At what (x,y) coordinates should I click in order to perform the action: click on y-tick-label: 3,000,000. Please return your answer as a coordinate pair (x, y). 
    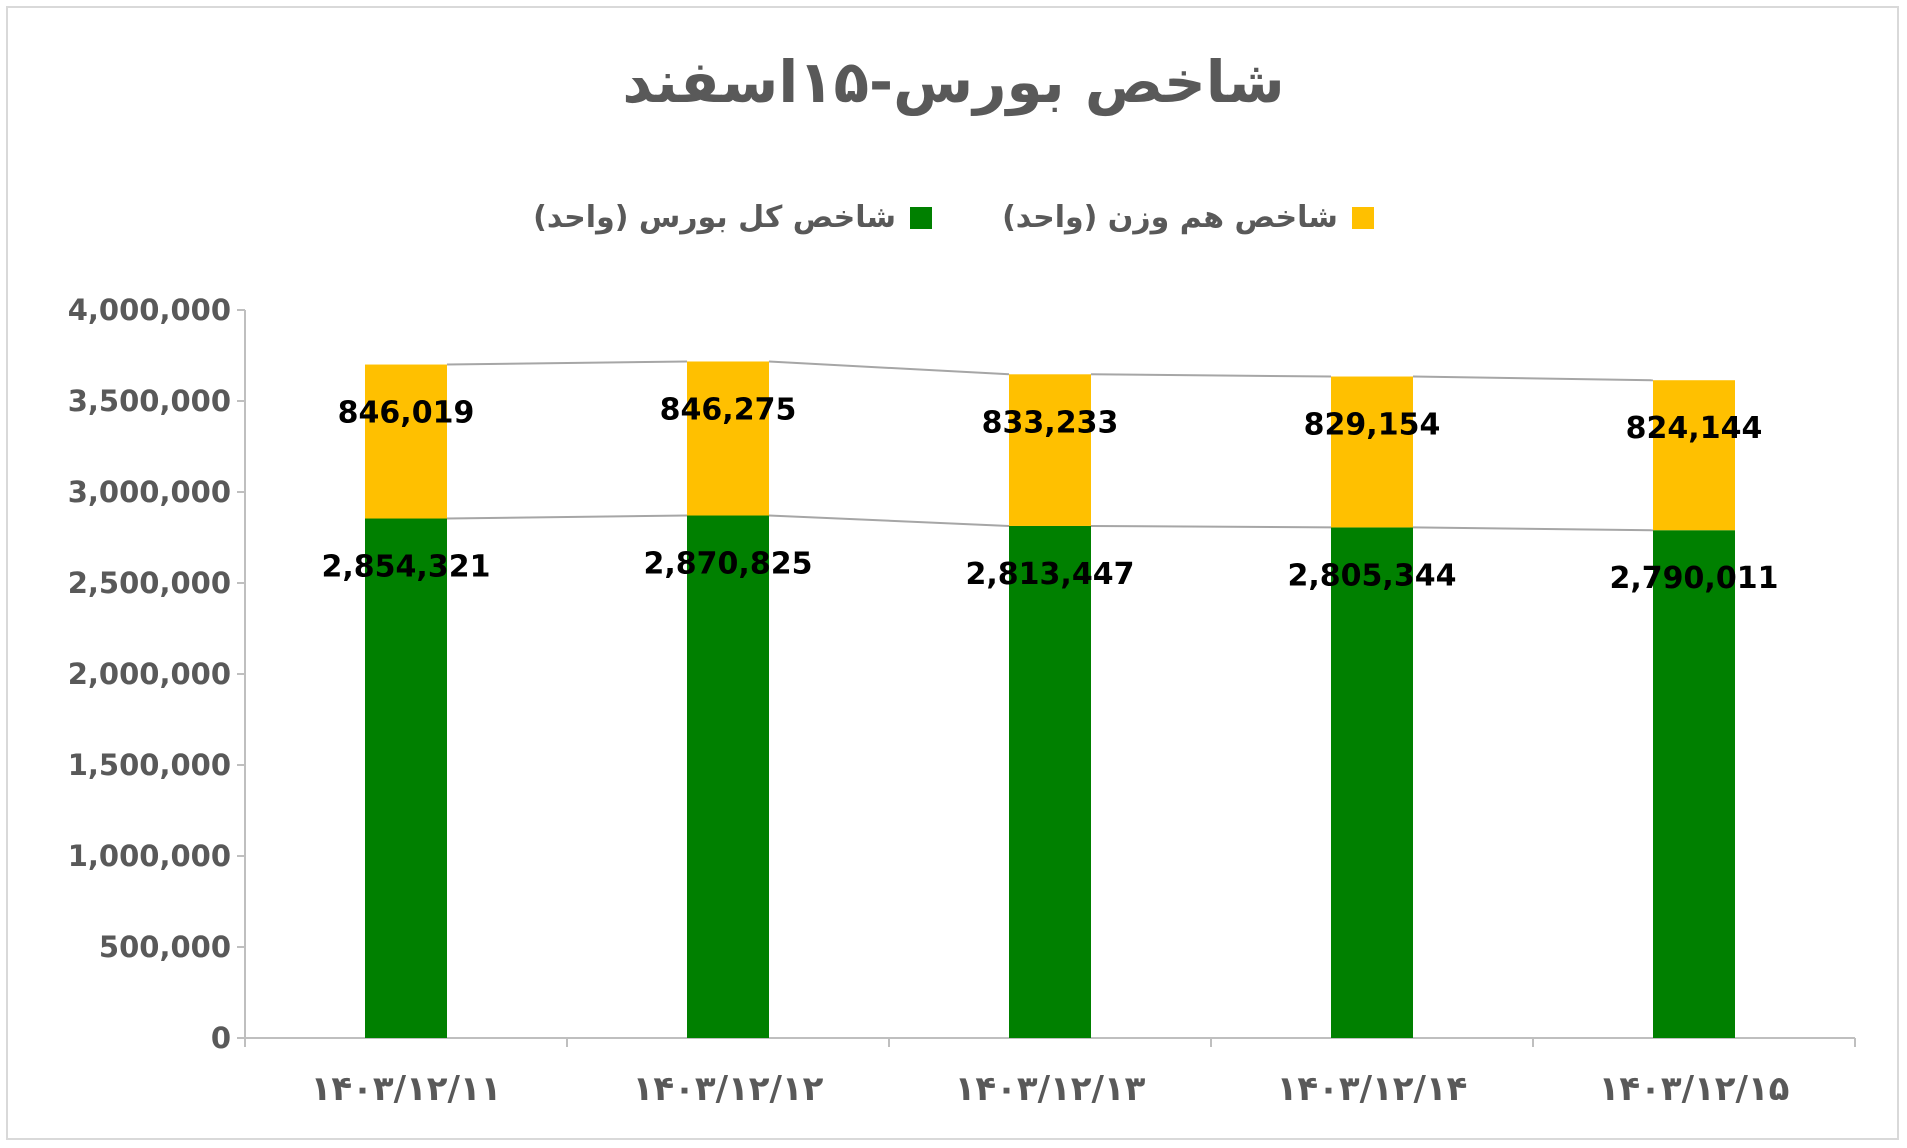
    Looking at the image, I should click on (149, 492).